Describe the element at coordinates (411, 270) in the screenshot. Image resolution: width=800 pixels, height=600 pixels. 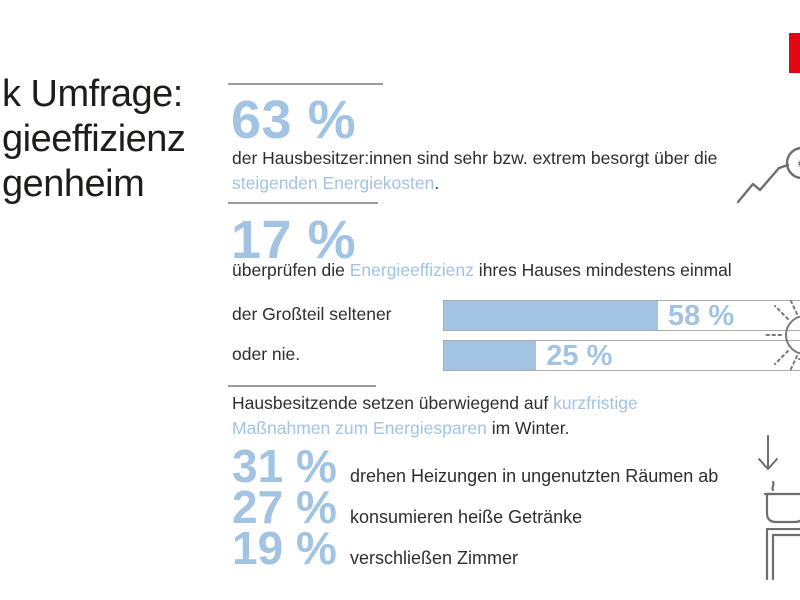
I see `stat-text-check-highlight: Energieeffizienz` at that location.